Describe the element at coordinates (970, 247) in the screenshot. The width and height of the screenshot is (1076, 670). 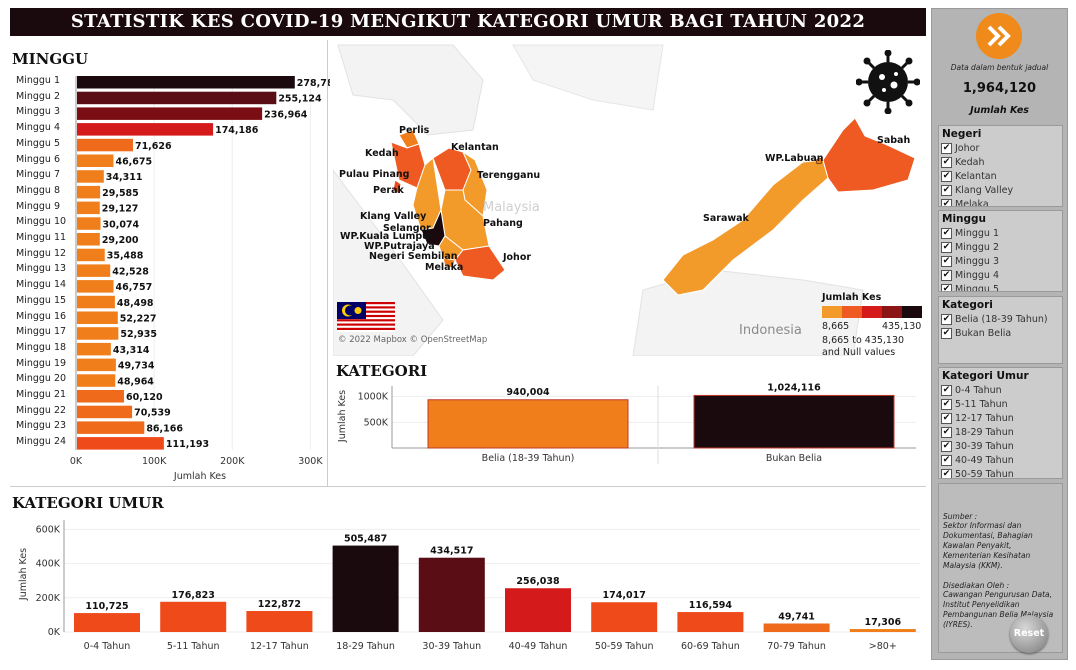
I see `minggu-filter-item: ✔ Minggu 2` at that location.